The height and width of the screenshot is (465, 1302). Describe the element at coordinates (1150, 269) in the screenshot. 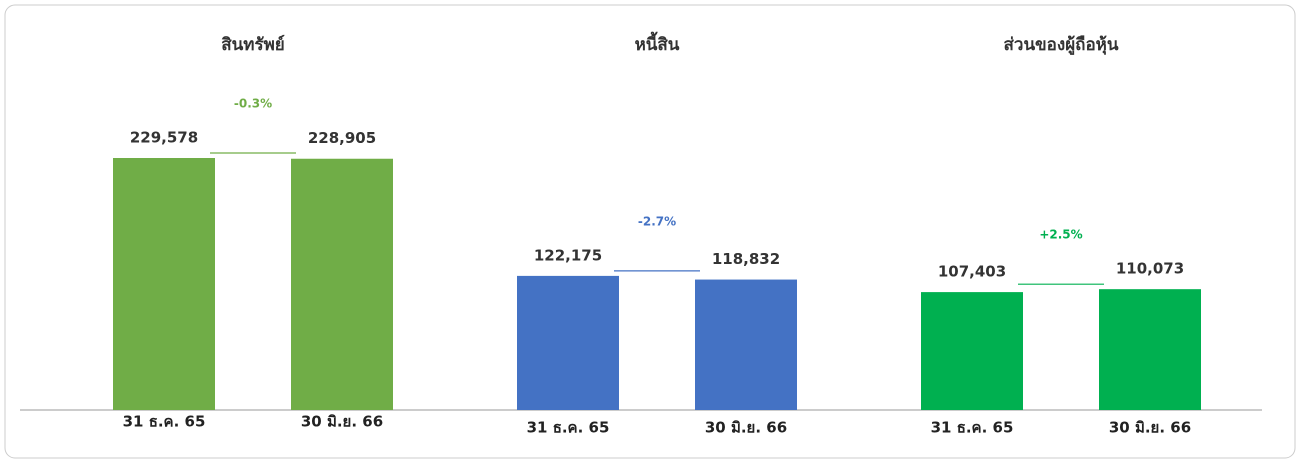

I see `value-label: 110,073` at that location.